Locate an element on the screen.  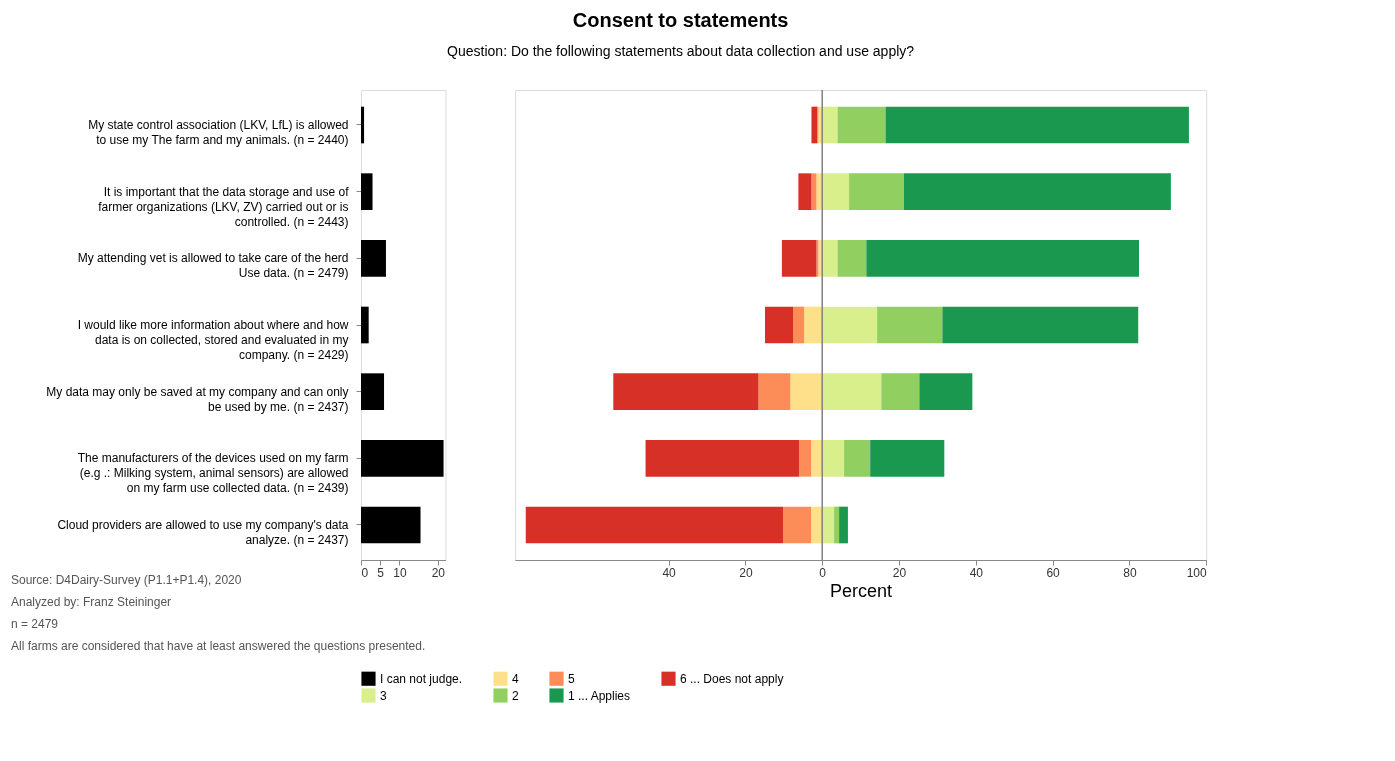
legend-label: 1 ... Applies is located at coordinates (599, 695).